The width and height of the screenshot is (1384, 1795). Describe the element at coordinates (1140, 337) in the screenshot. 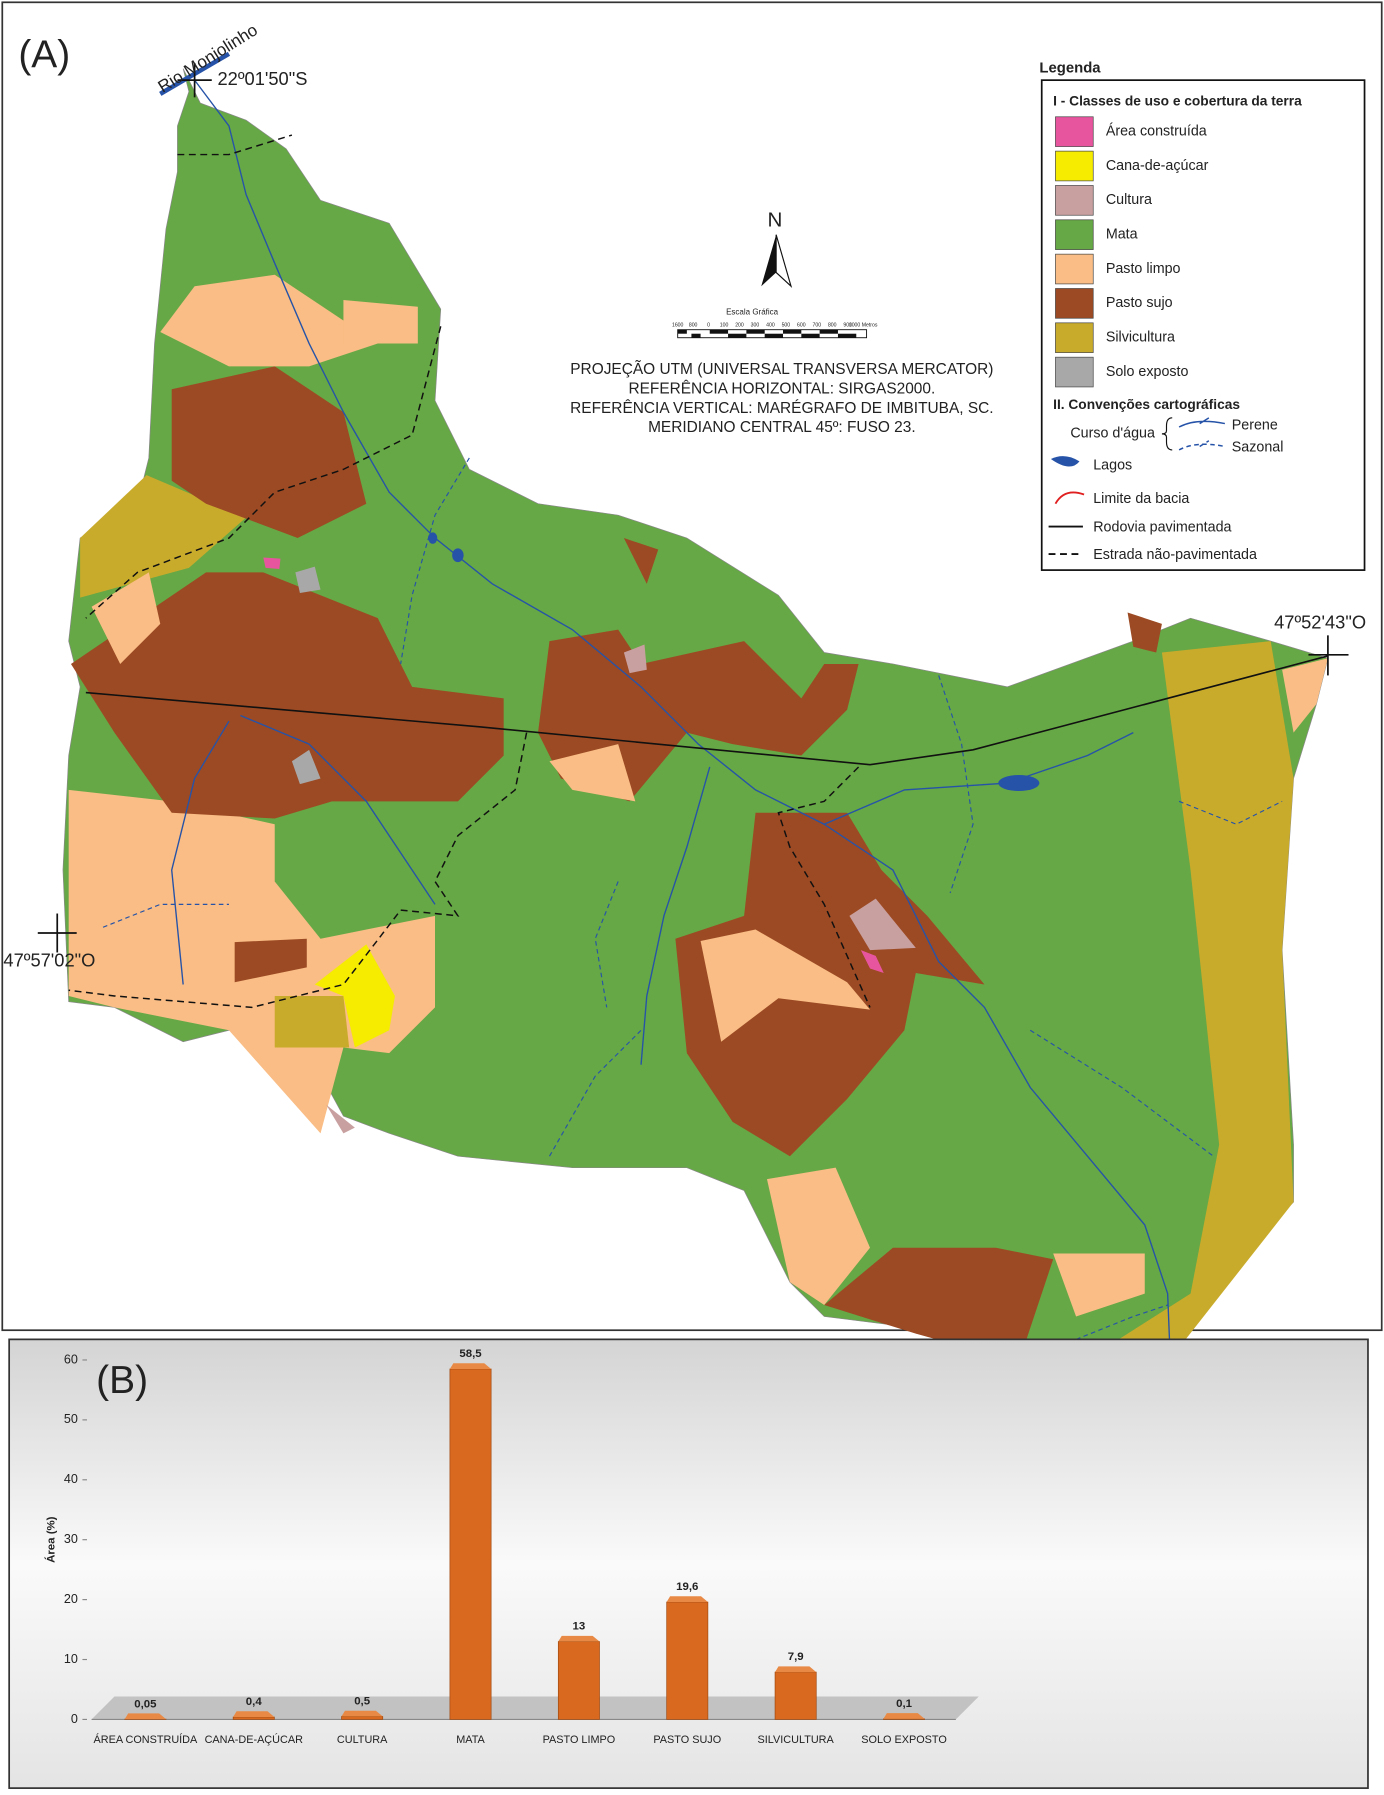

I see `legend-label: Silvicultura` at that location.